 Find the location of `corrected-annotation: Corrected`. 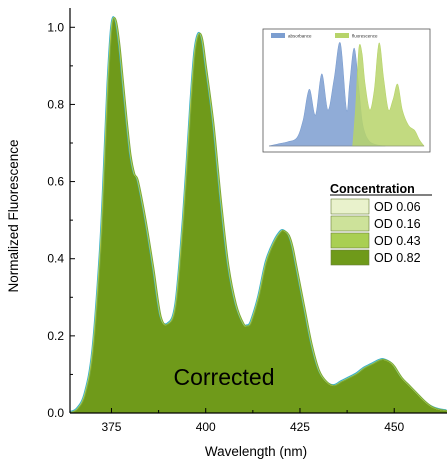

corrected-annotation: Corrected is located at coordinates (224, 377).